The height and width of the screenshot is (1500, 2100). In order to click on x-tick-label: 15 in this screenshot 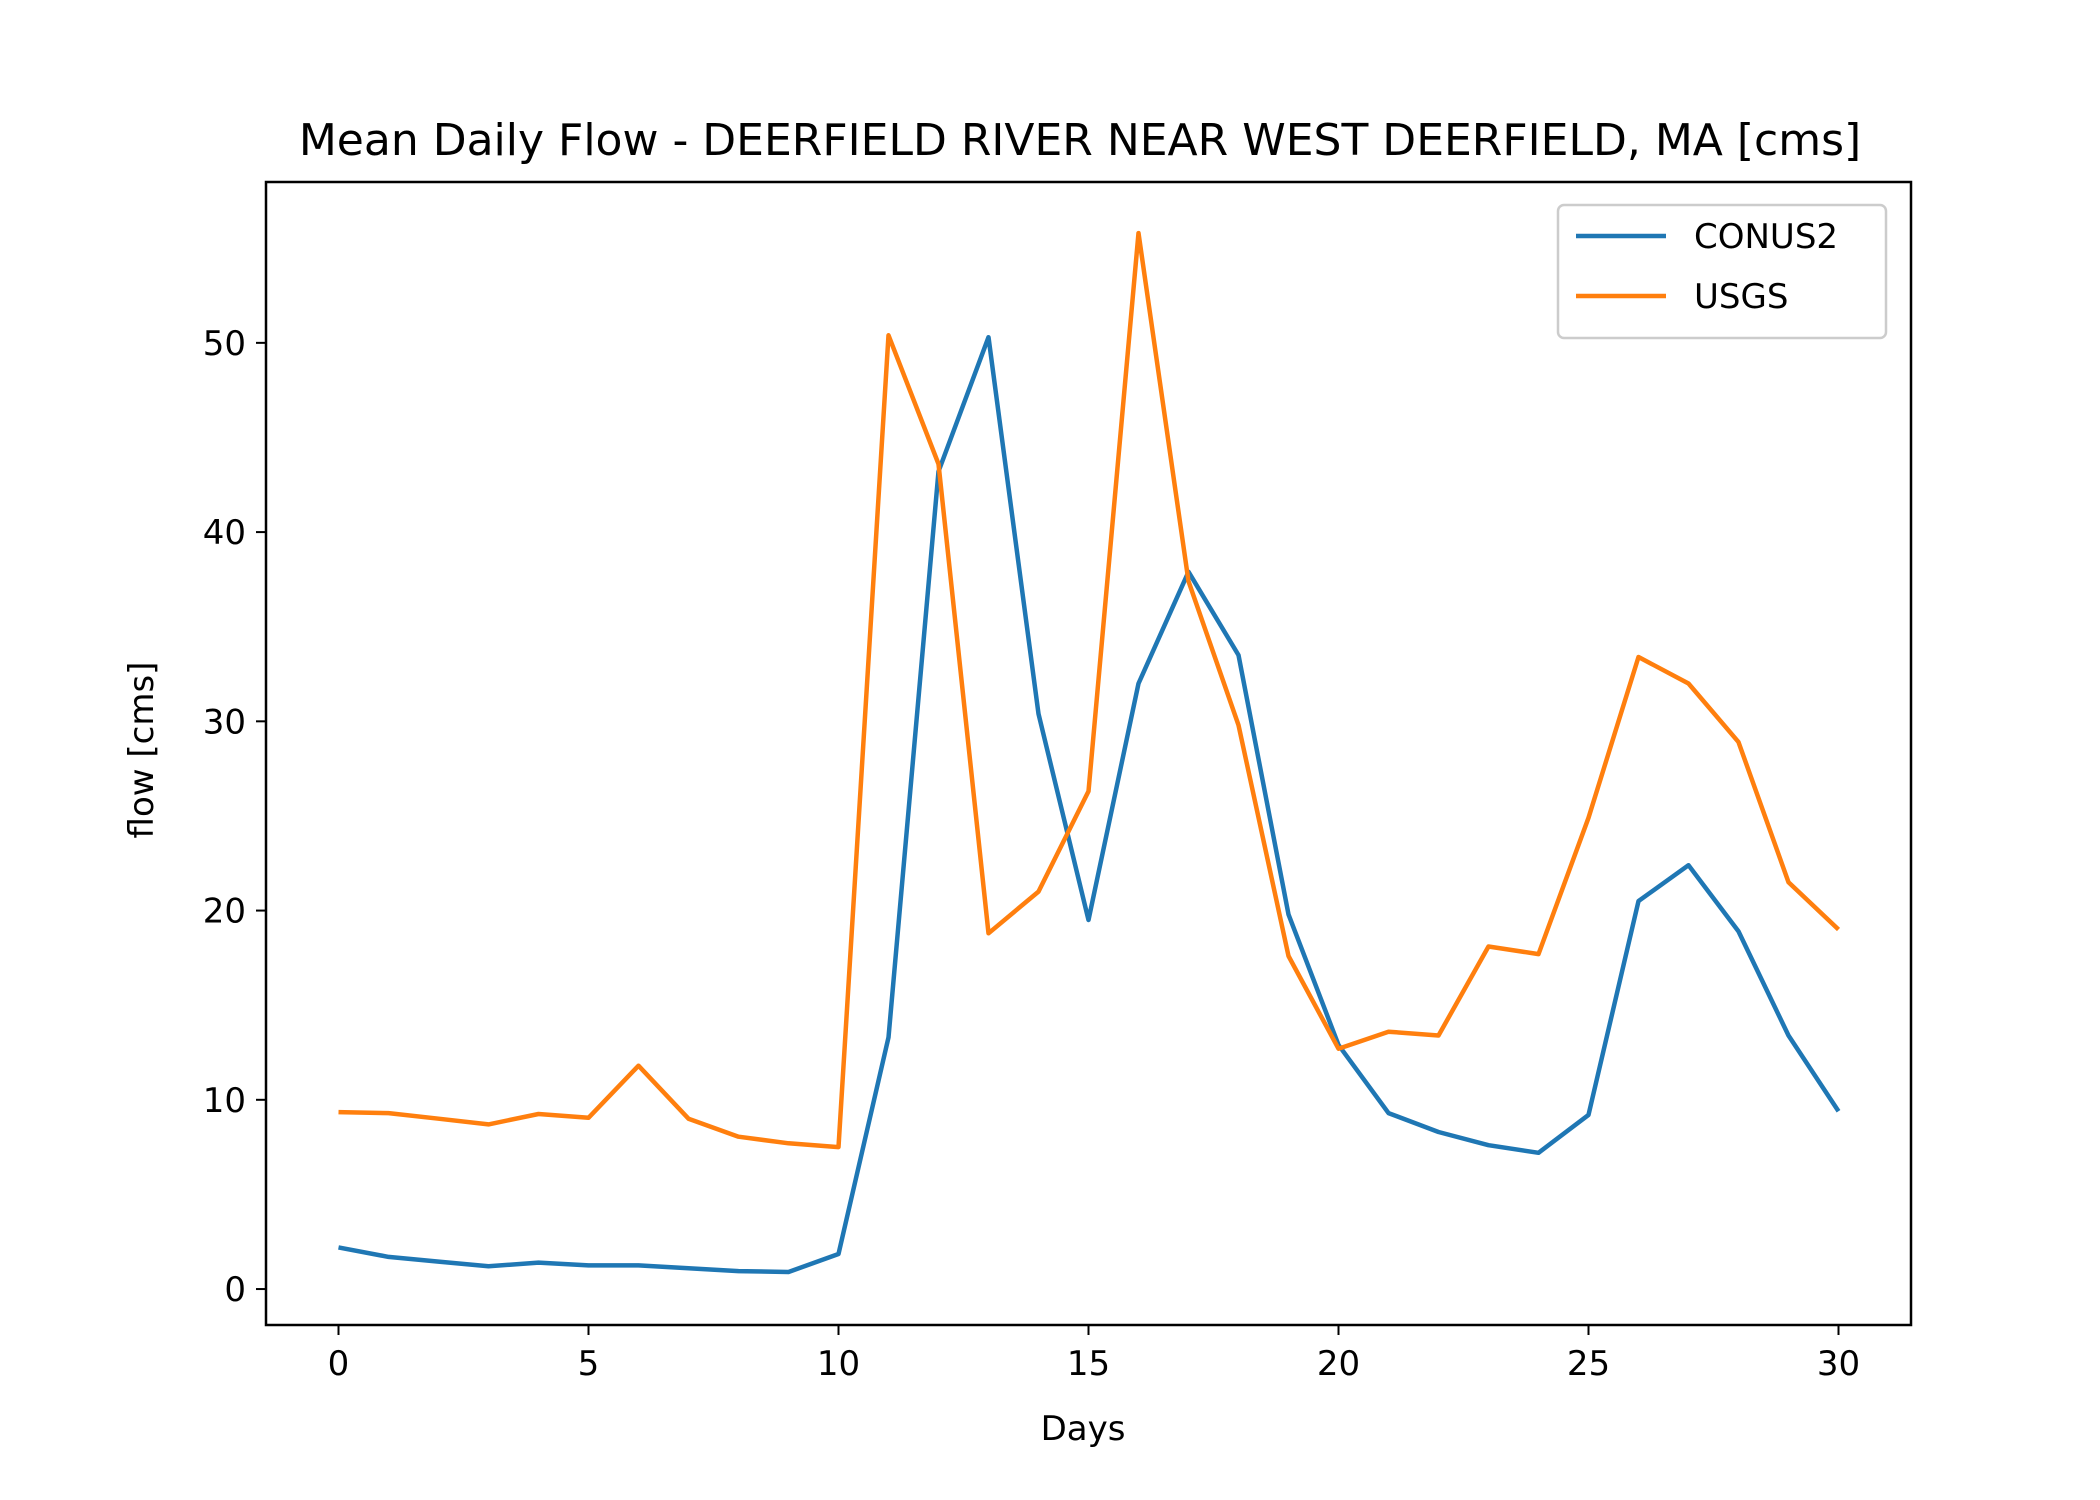, I will do `click(1088, 1364)`.